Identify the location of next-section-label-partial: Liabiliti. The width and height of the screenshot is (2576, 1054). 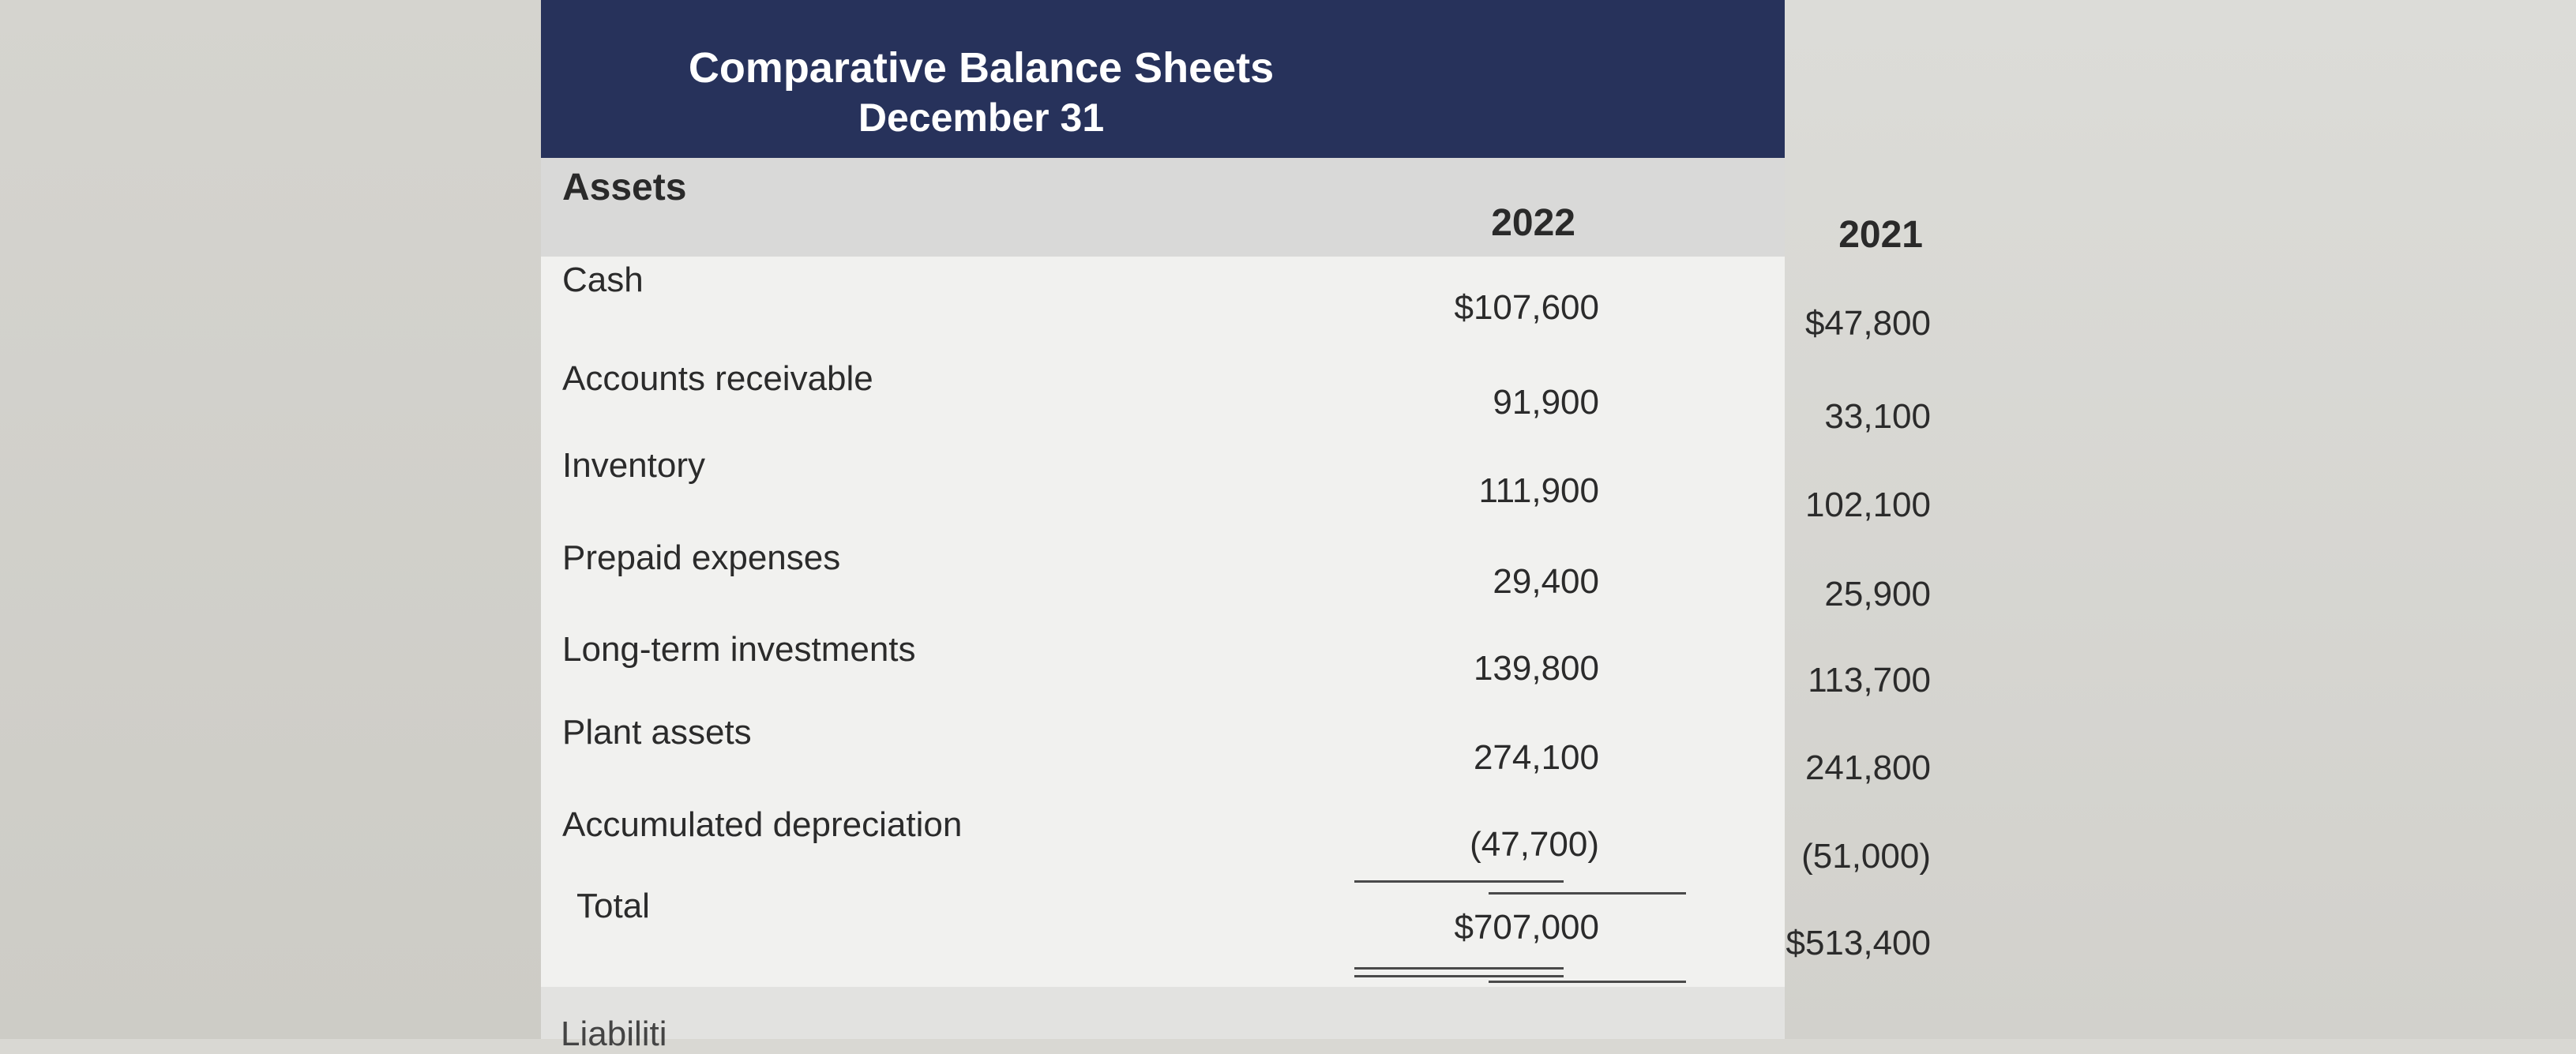
(614, 1034).